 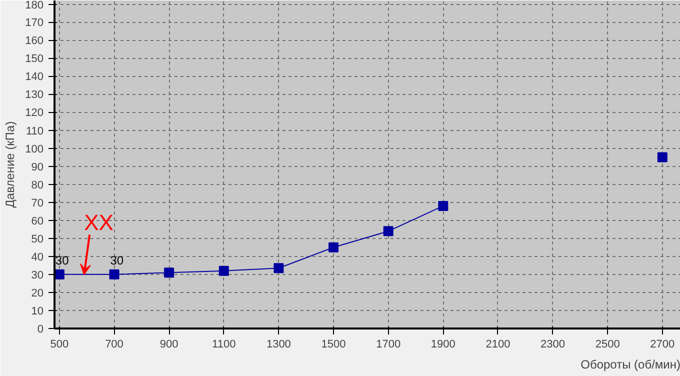 I want to click on y-tick-label: 20, so click(x=37, y=293).